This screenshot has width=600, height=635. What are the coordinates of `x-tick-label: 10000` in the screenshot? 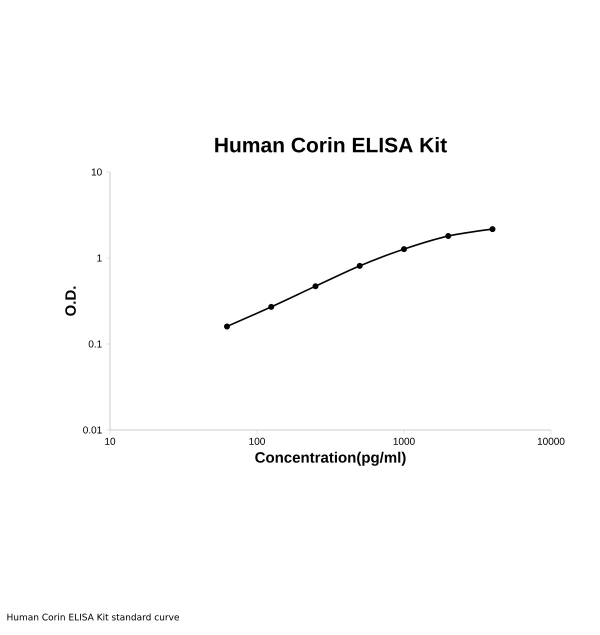 It's located at (551, 441).